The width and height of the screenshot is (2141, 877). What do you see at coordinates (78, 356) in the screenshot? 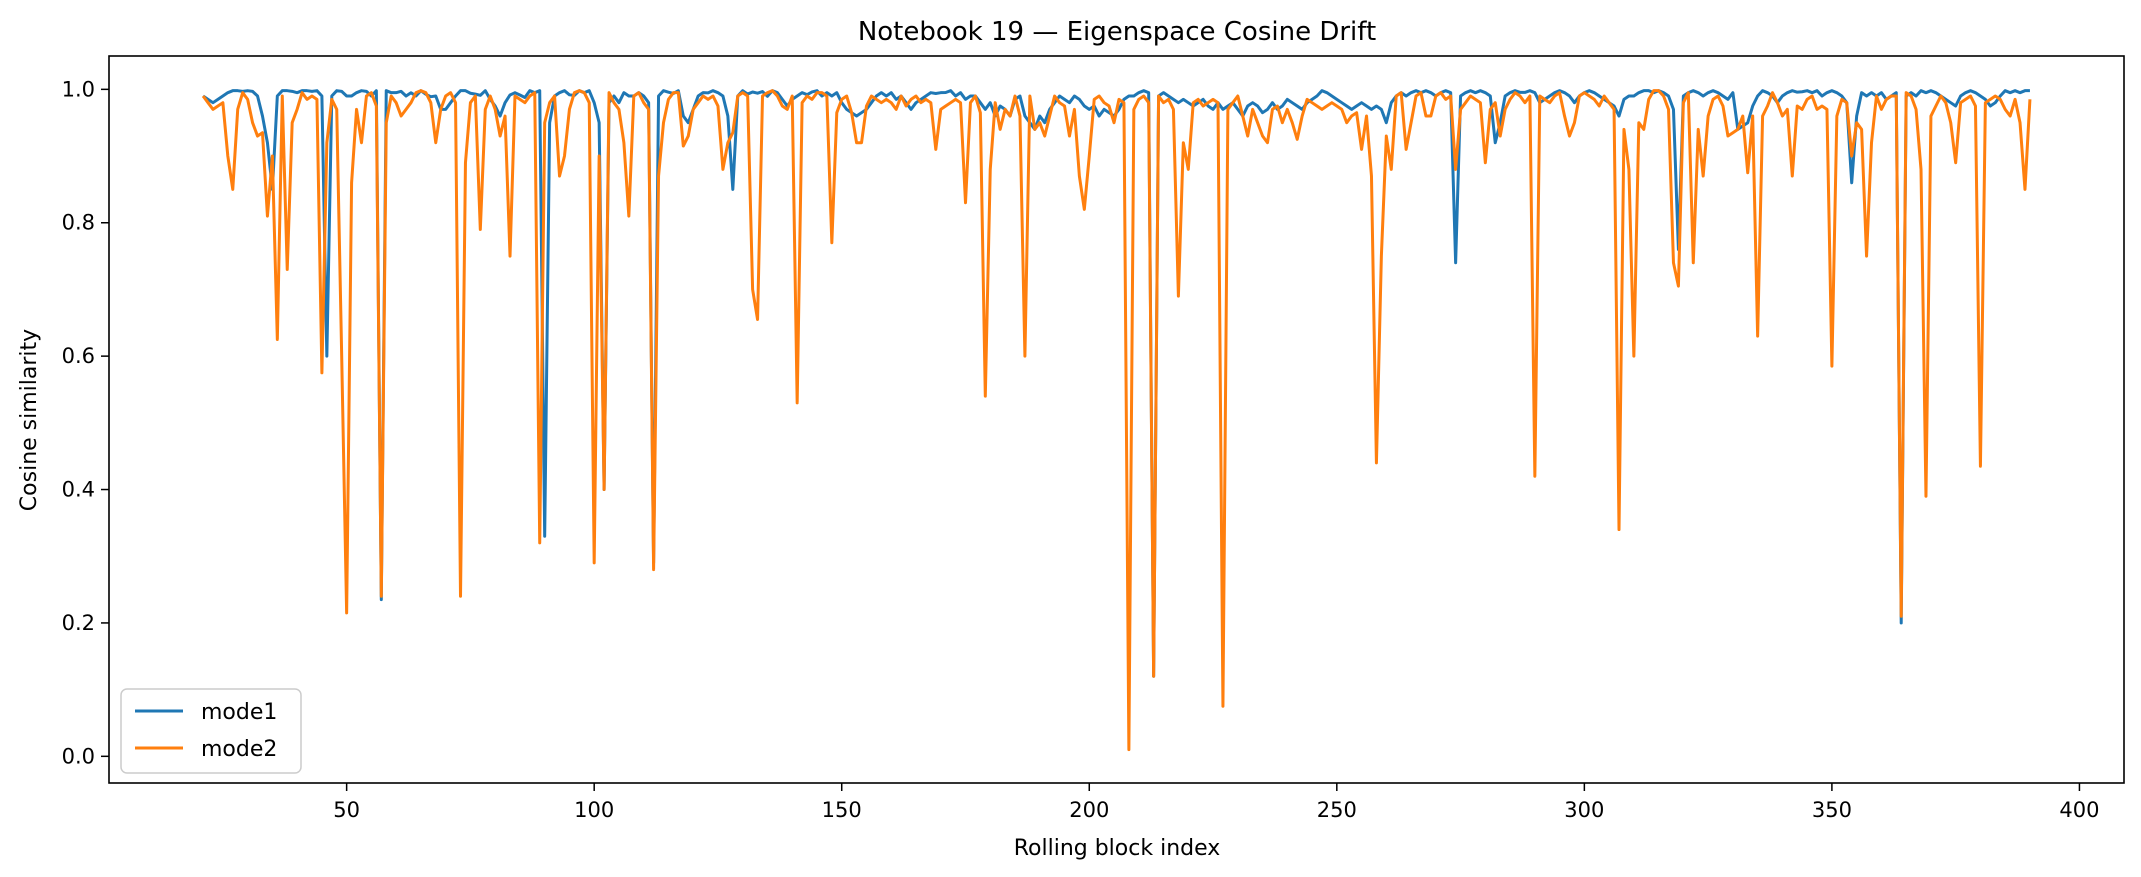
I see `y-tick-label: 0.6` at bounding box center [78, 356].